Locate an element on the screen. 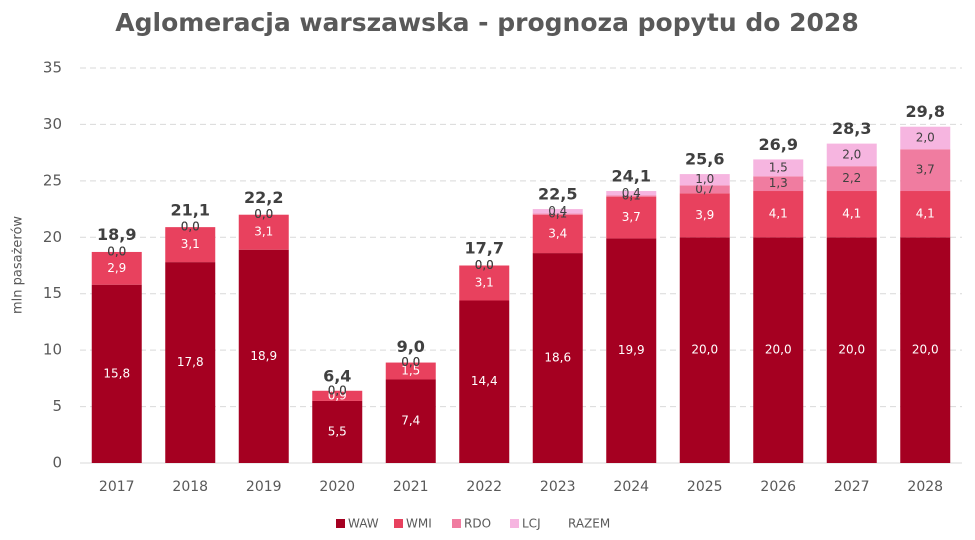  y-tick-label: 0 is located at coordinates (57, 463).